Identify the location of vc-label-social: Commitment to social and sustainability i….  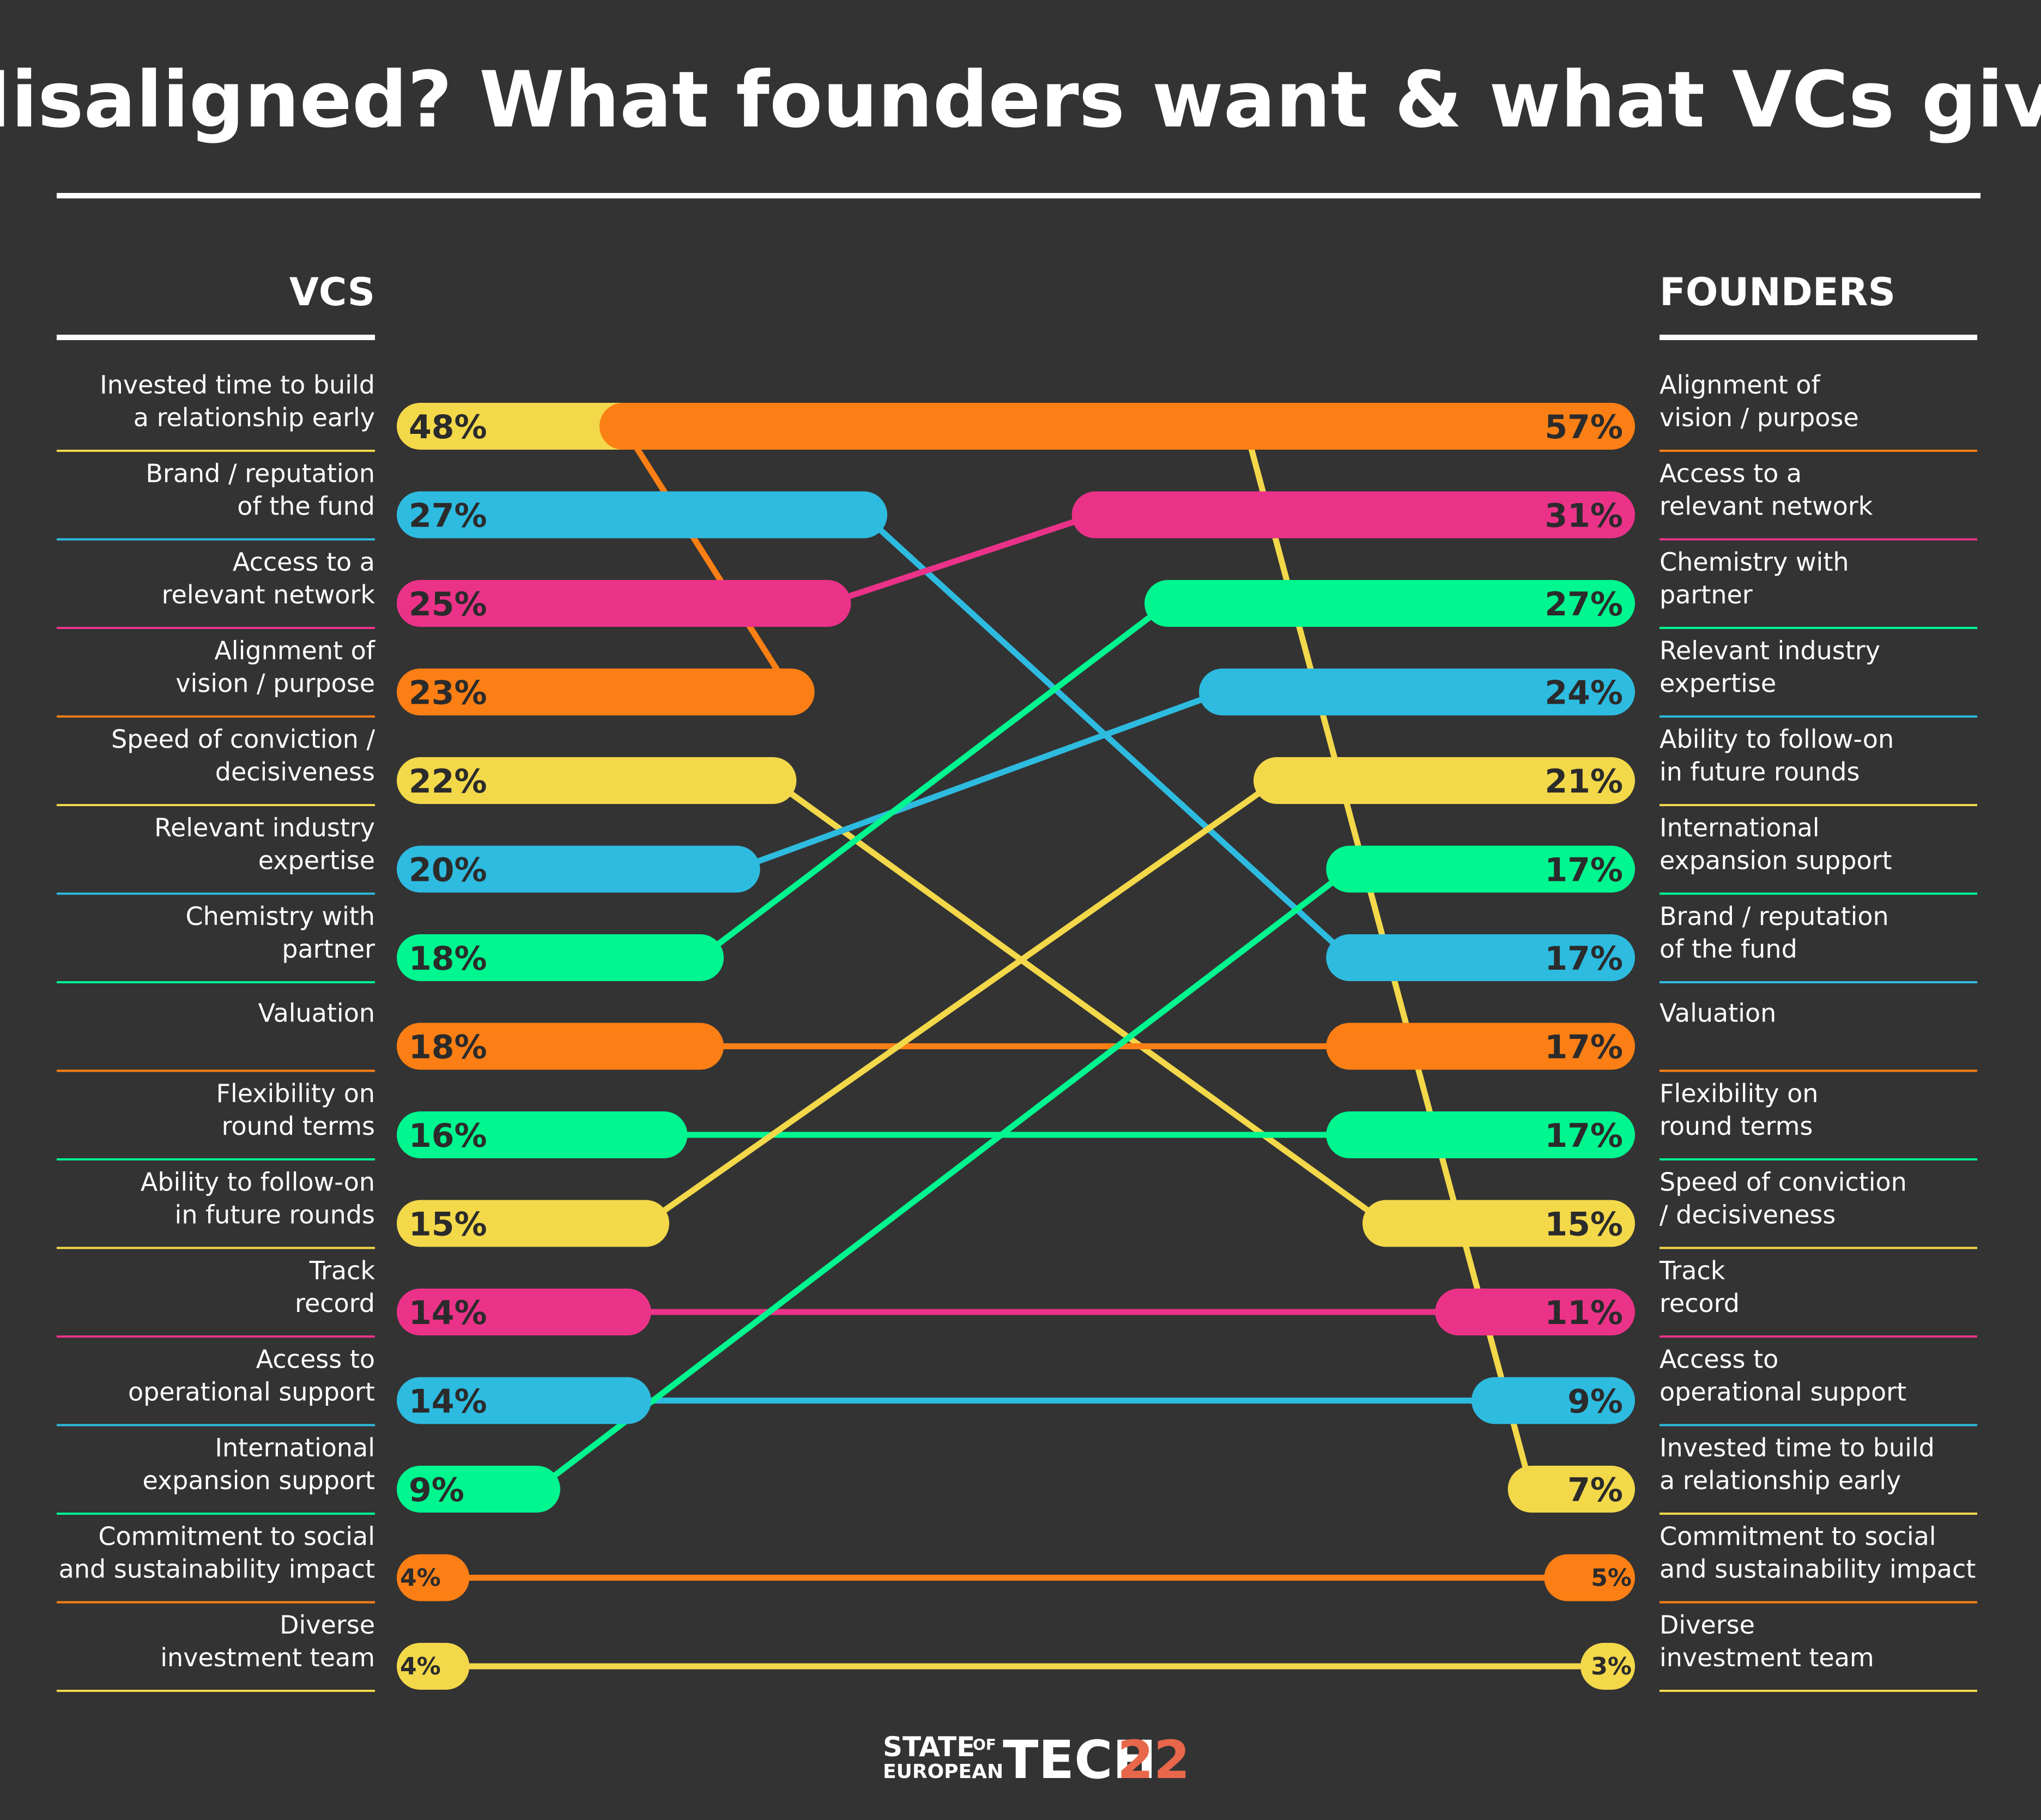
(217, 1553).